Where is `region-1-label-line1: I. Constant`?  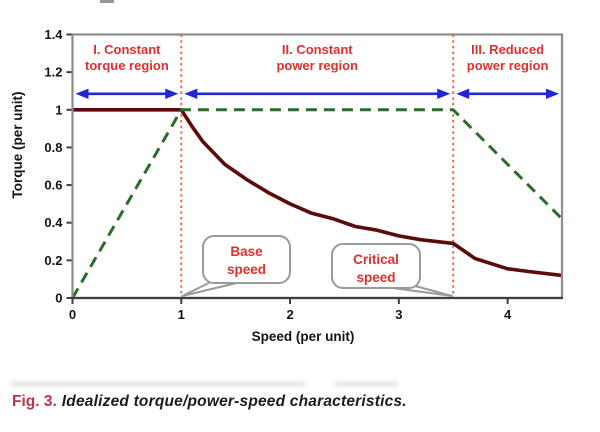 region-1-label-line1: I. Constant is located at coordinates (127, 49).